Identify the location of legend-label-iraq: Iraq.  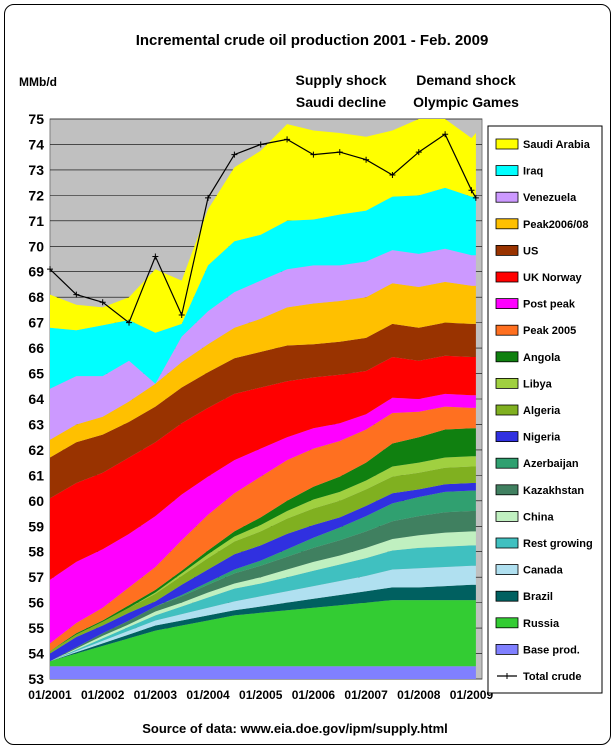
(533, 172).